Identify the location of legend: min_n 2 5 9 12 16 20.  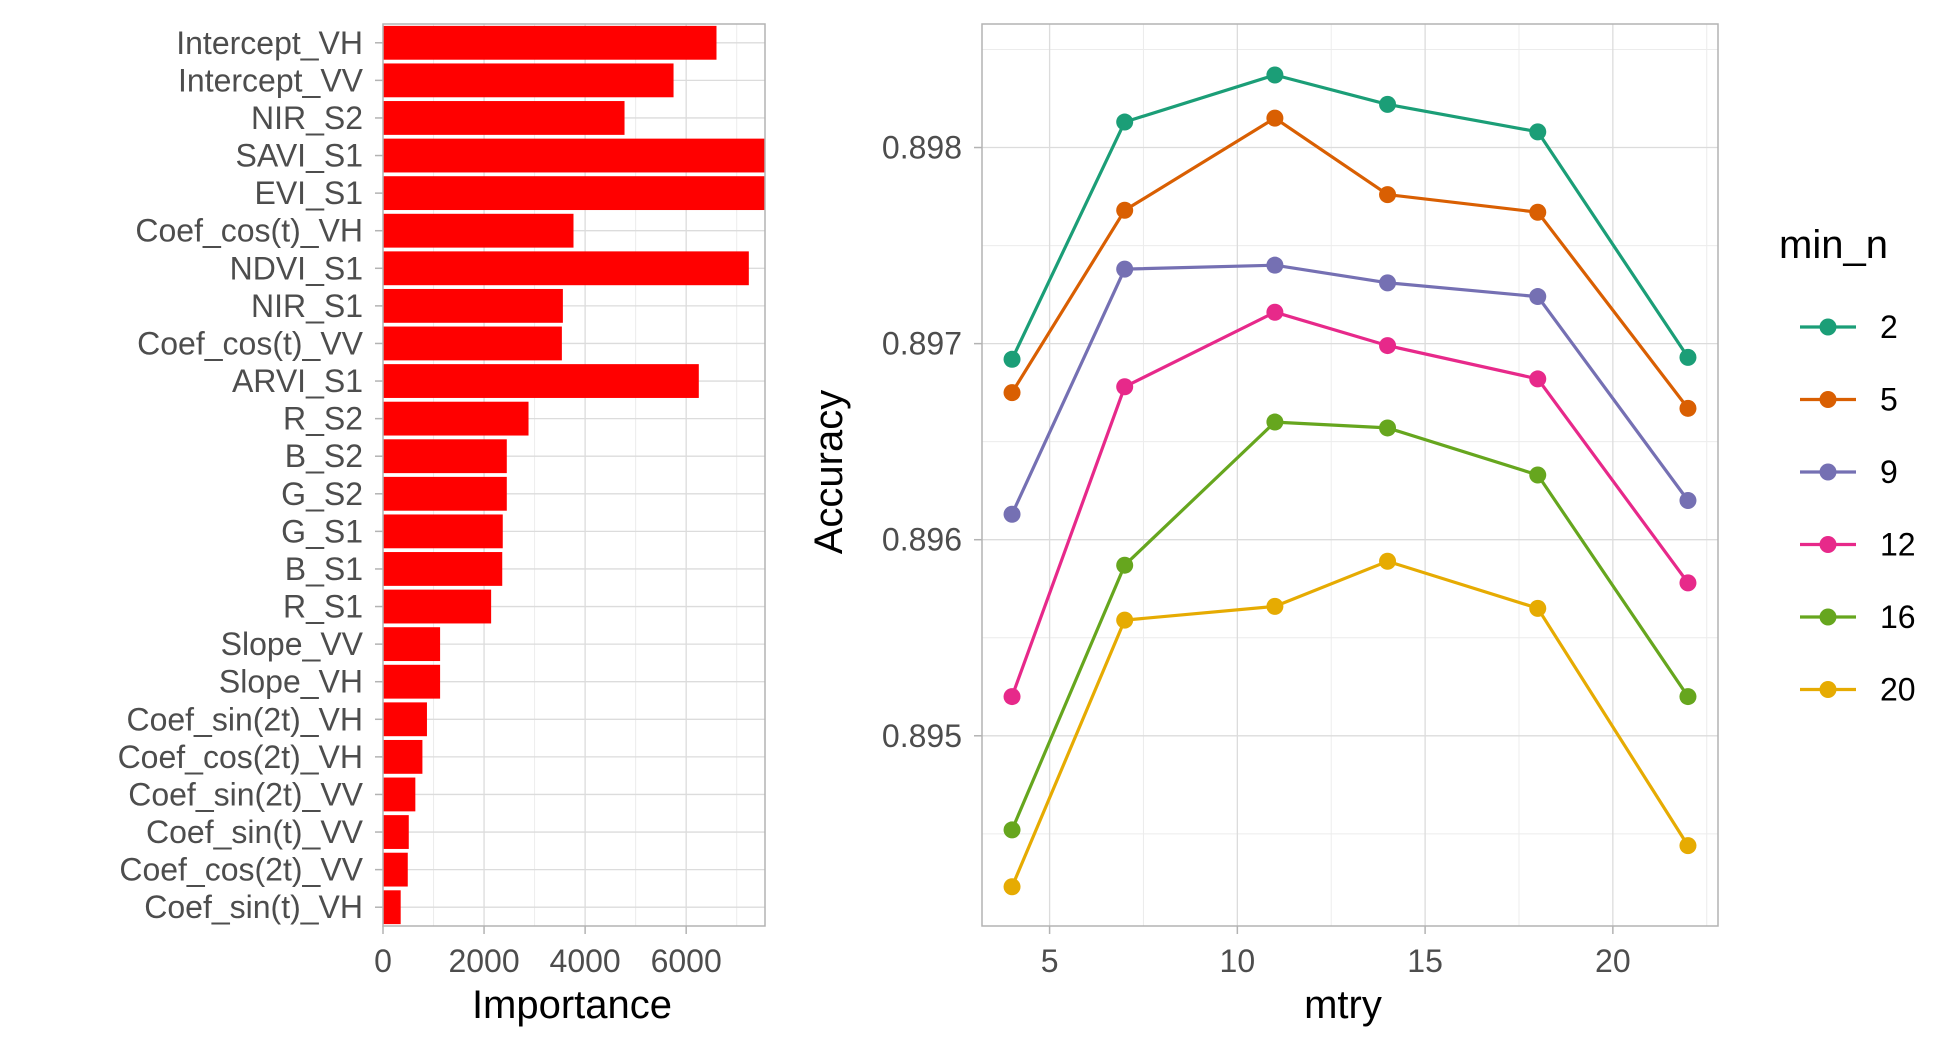
(1847, 465).